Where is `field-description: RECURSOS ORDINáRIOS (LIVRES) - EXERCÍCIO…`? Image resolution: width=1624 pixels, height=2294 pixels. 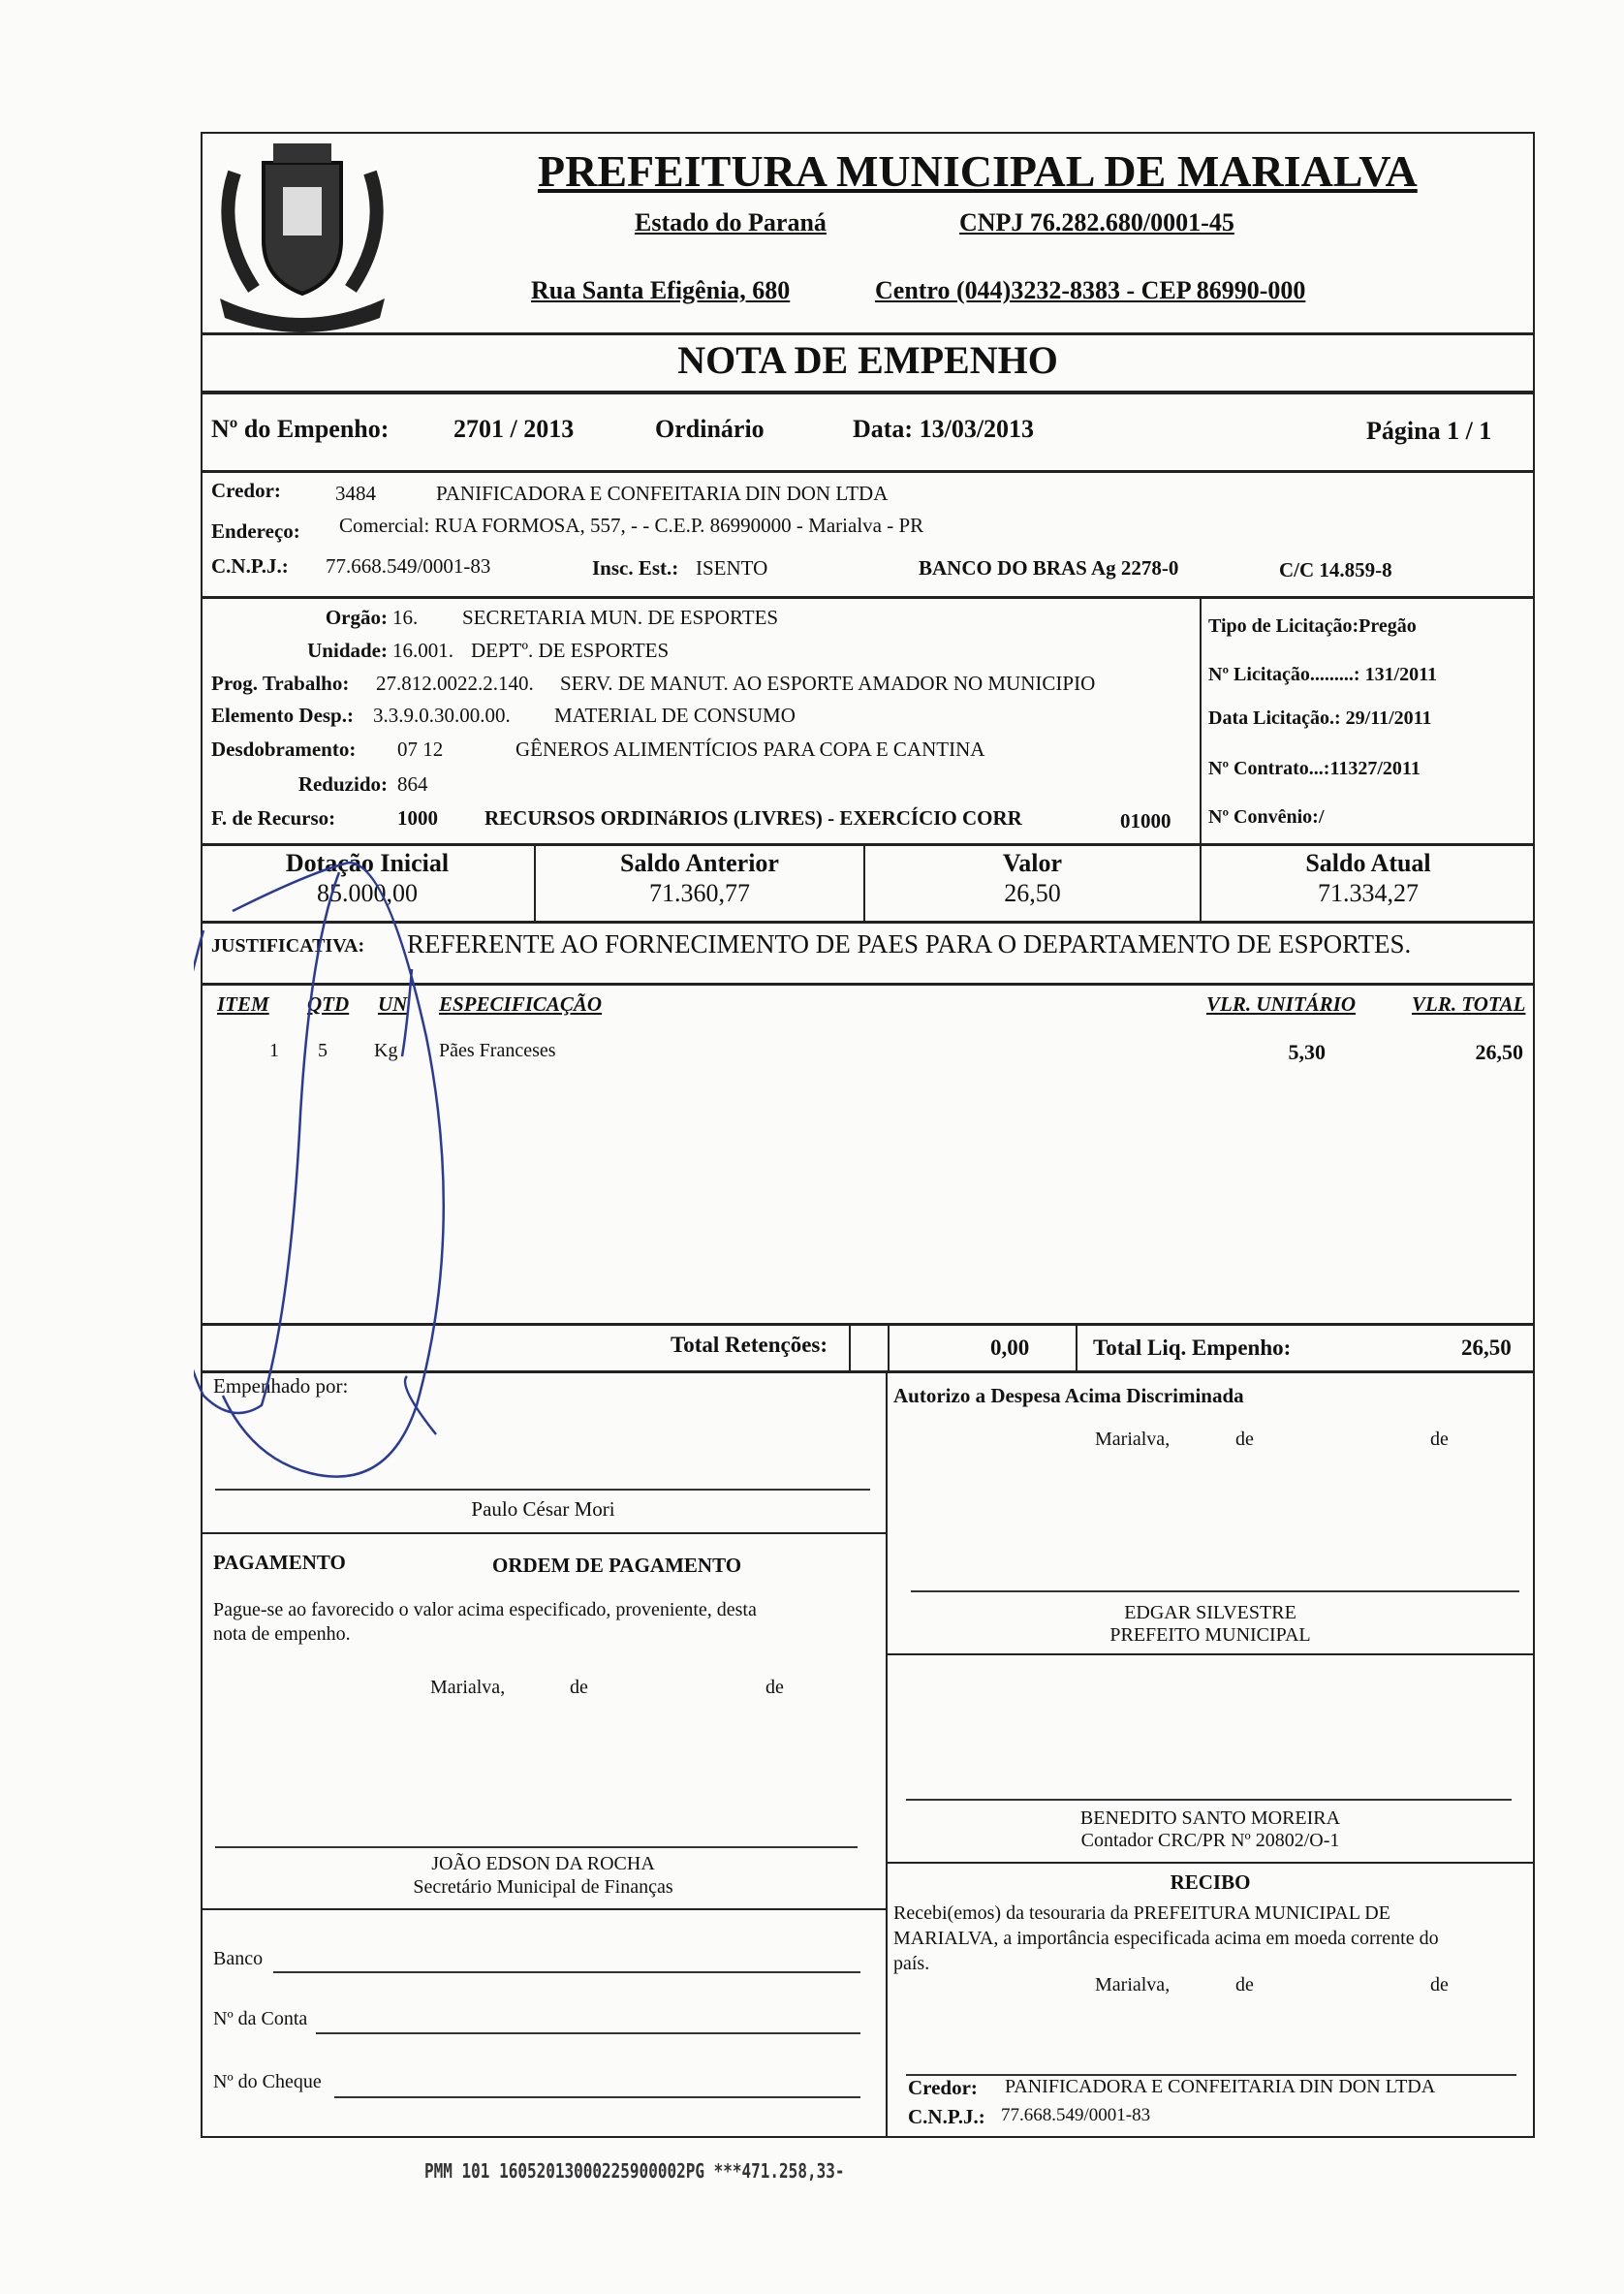 field-description: RECURSOS ORDINáRIOS (LIVRES) - EXERCÍCIO… is located at coordinates (753, 818).